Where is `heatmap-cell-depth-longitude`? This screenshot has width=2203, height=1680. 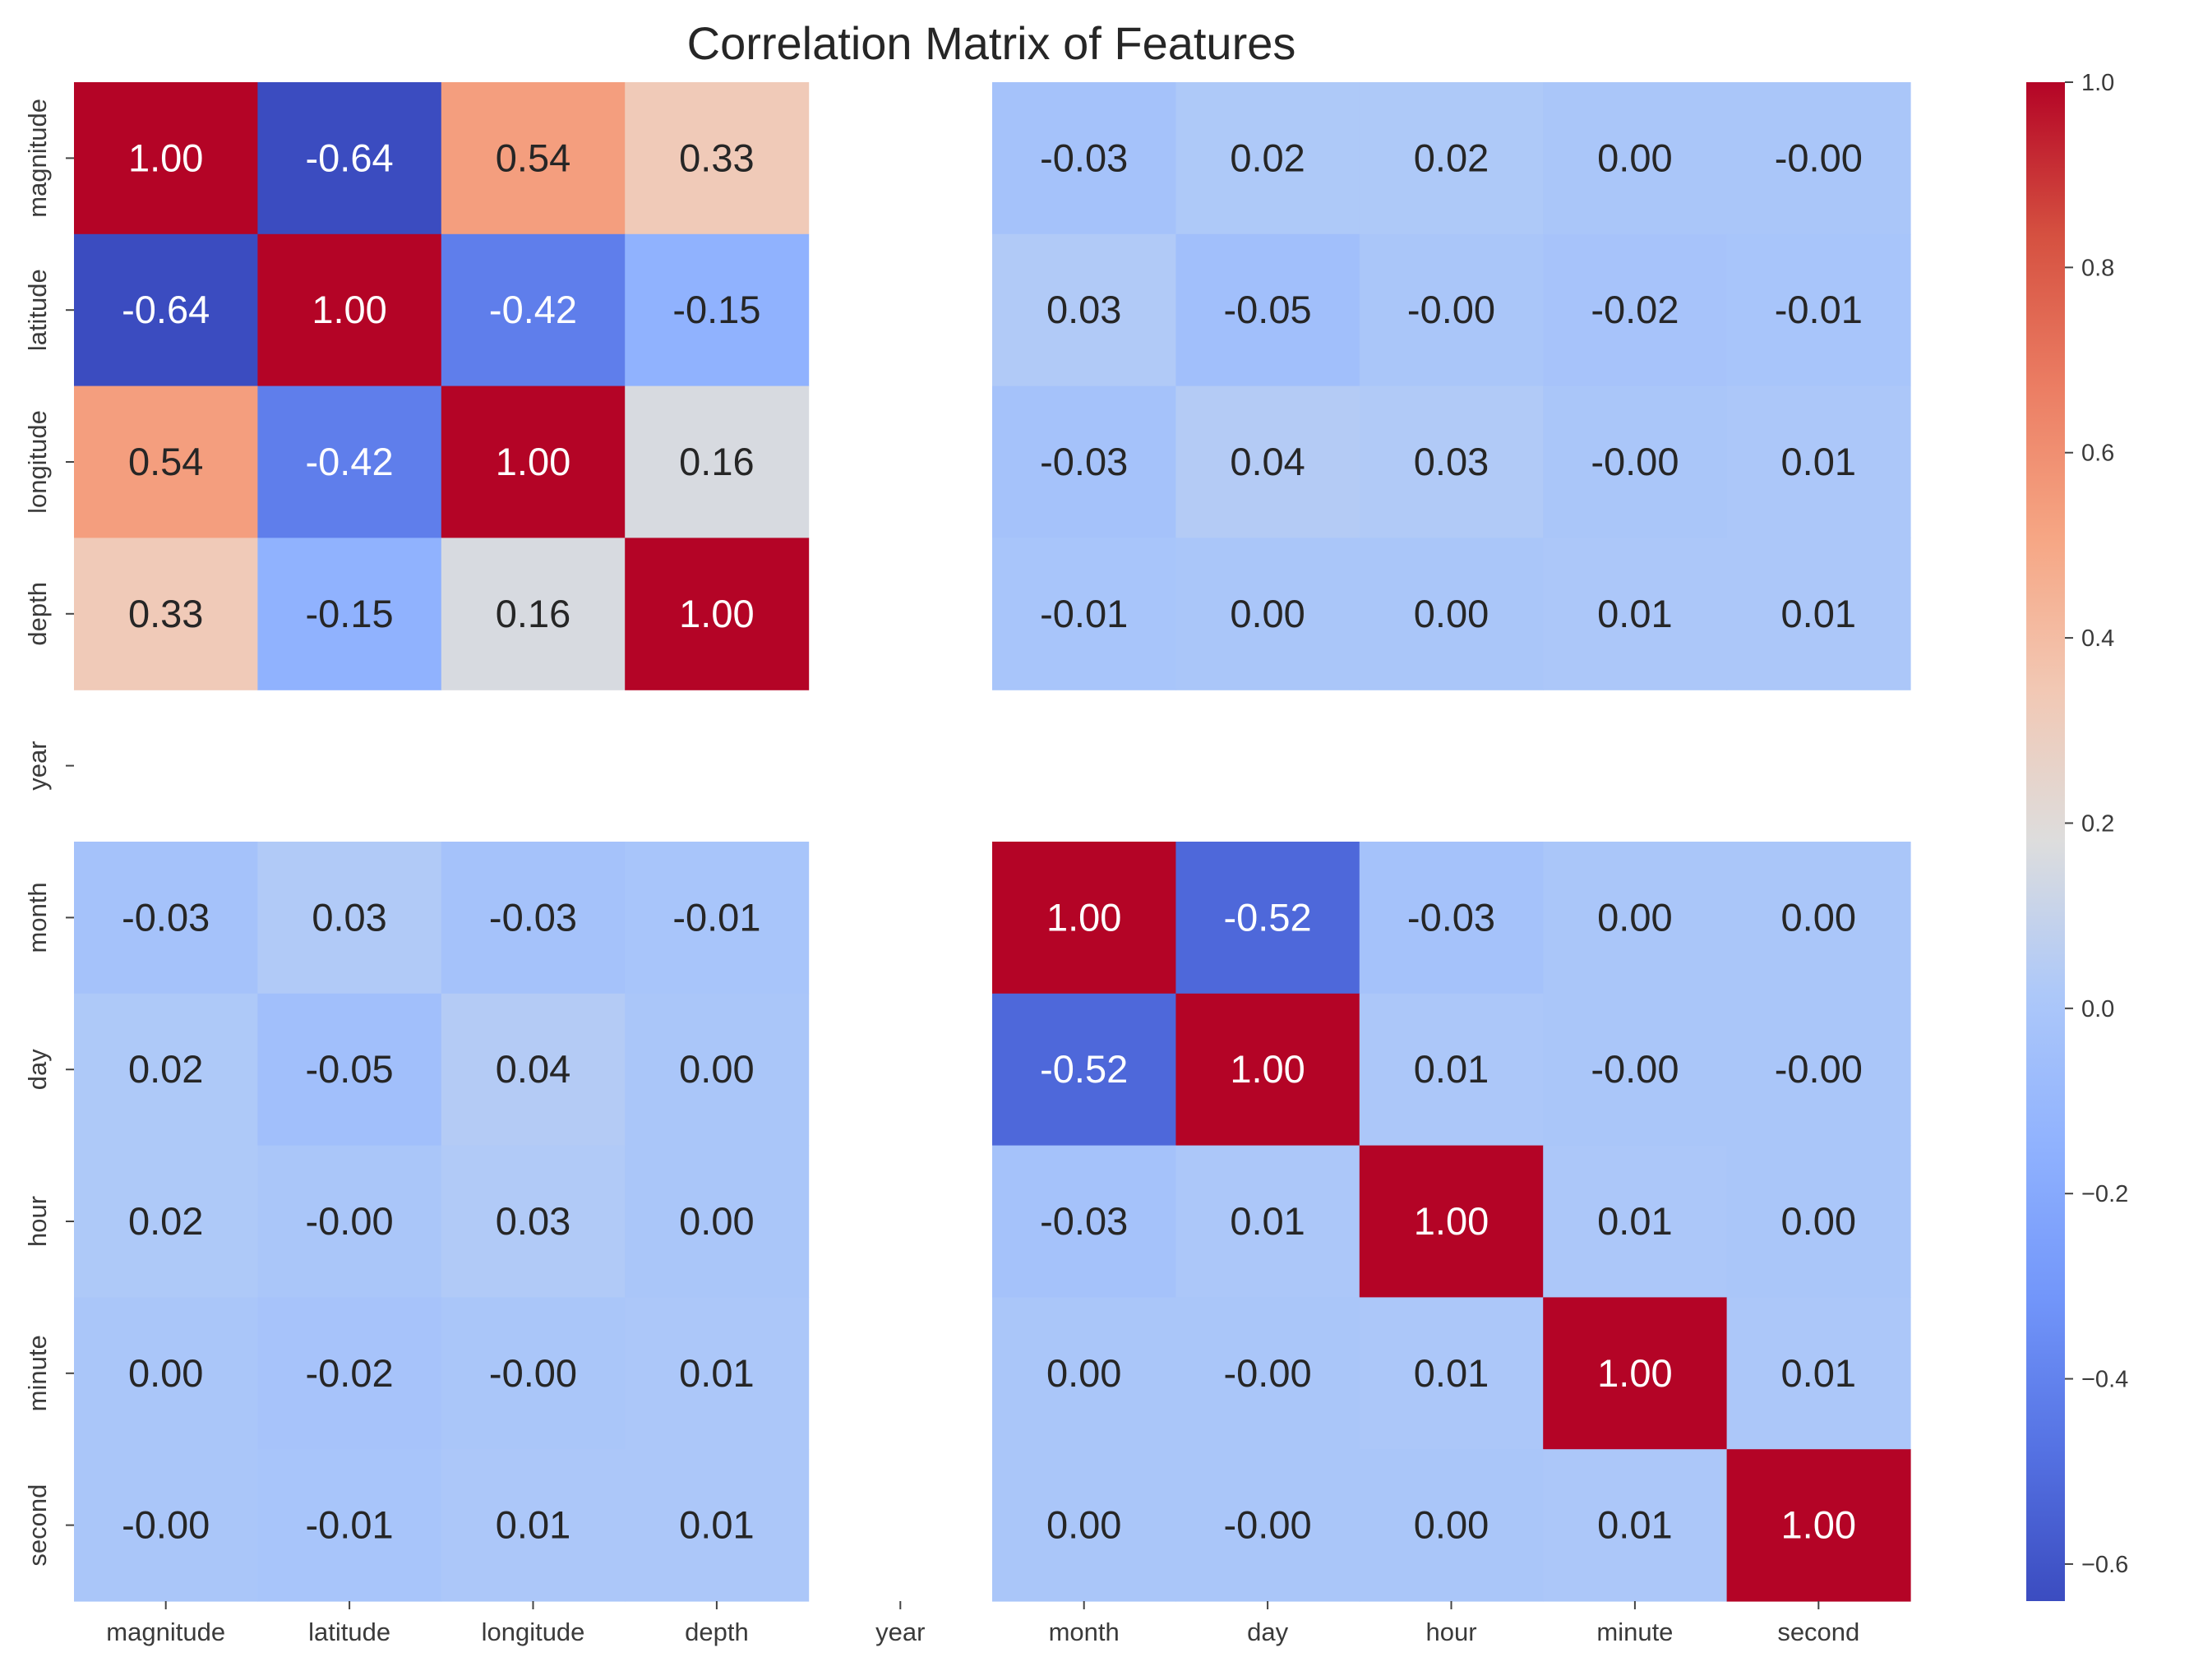
heatmap-cell-depth-longitude is located at coordinates (533, 614).